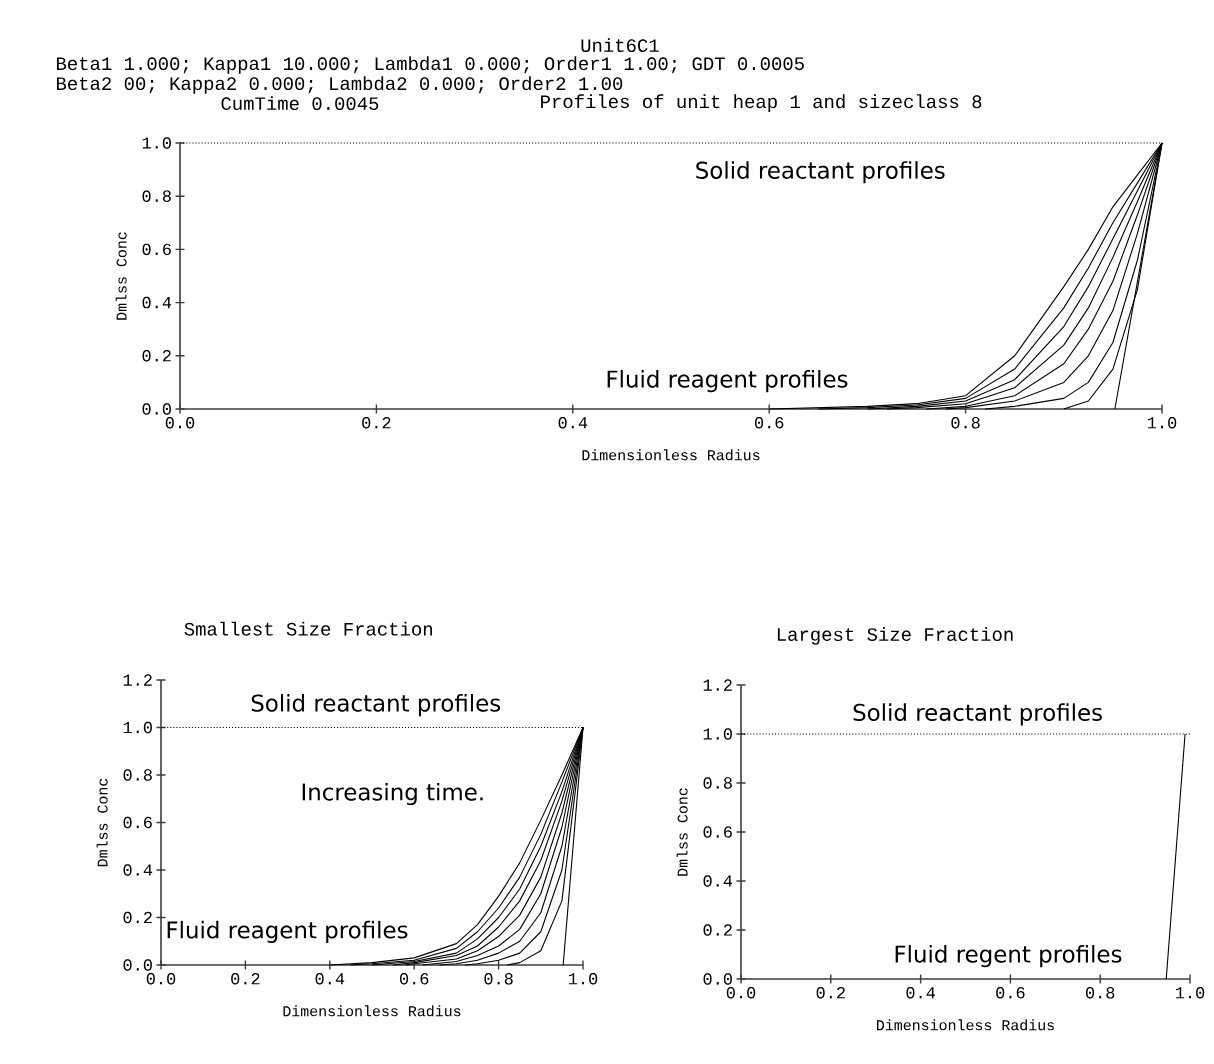  Describe the element at coordinates (339, 85) in the screenshot. I see `text: Beta2 00; Kappa2 0.000; Lambda2 0.000; Order2 1.00` at that location.